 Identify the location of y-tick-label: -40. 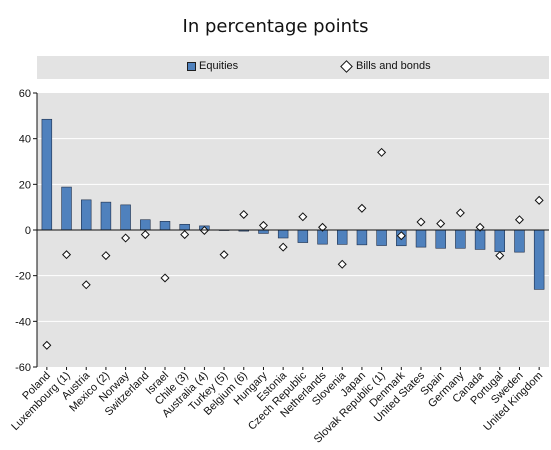
(23, 322).